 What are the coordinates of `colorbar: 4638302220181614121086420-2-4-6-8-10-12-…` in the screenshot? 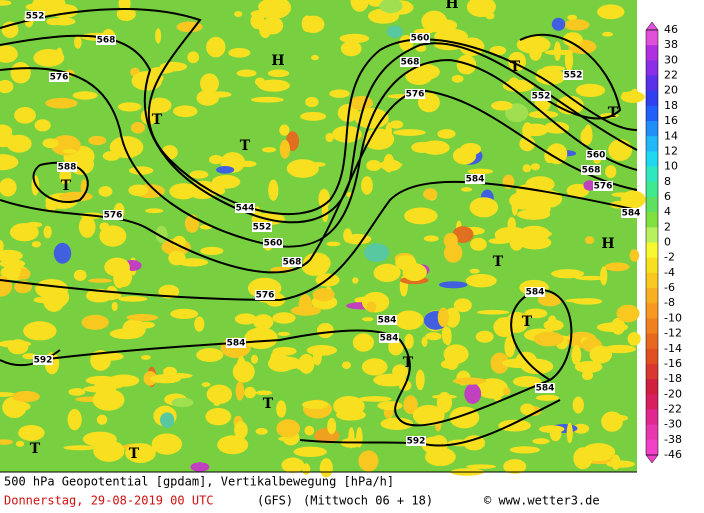 It's located at (663, 242).